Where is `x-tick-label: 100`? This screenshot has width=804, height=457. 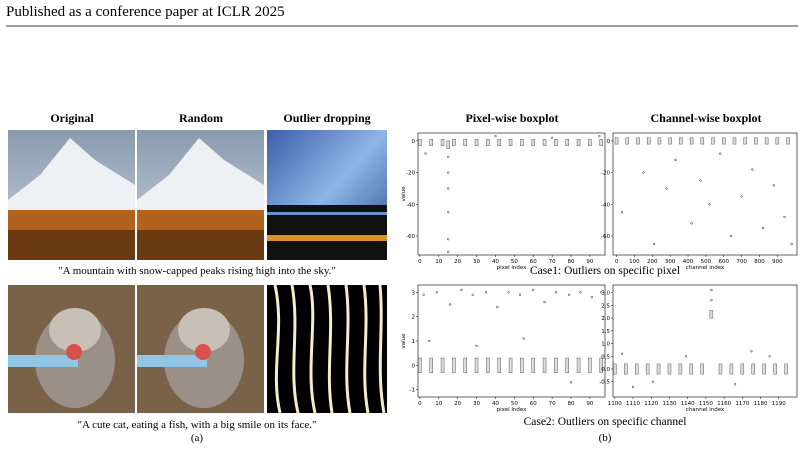
x-tick-label: 100 is located at coordinates (634, 262).